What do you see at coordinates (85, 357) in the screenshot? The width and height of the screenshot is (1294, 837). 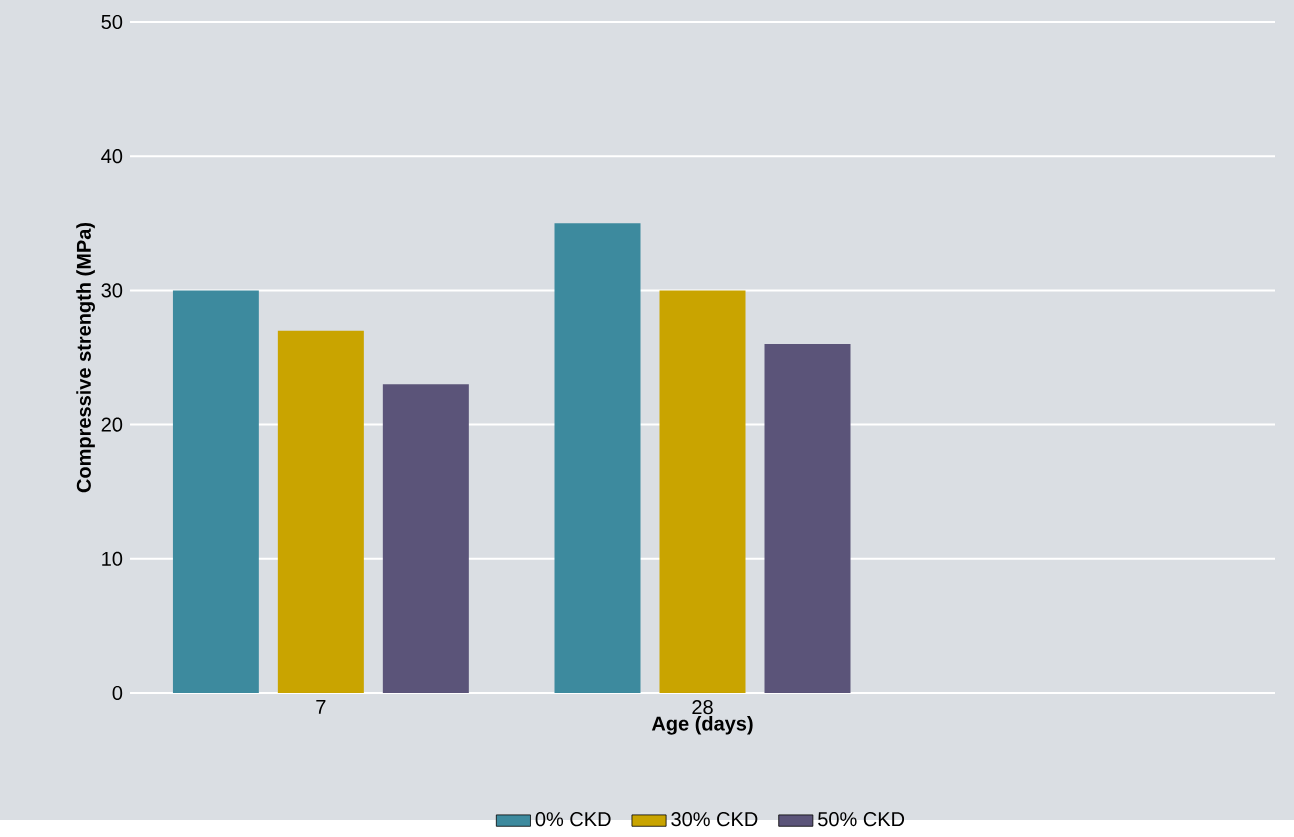 I see `y-axis-title: Compressive strength (MPa)` at bounding box center [85, 357].